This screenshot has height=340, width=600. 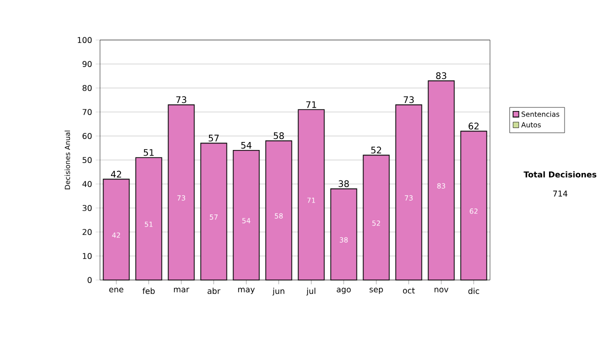 What do you see at coordinates (87, 136) in the screenshot?
I see `y-tick-label: 60` at bounding box center [87, 136].